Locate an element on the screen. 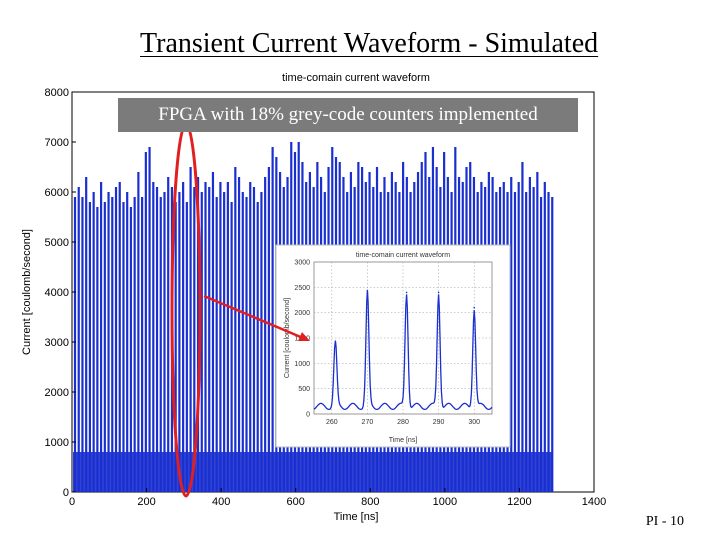  main-x-axis-label: Time [ns] is located at coordinates (356, 517).